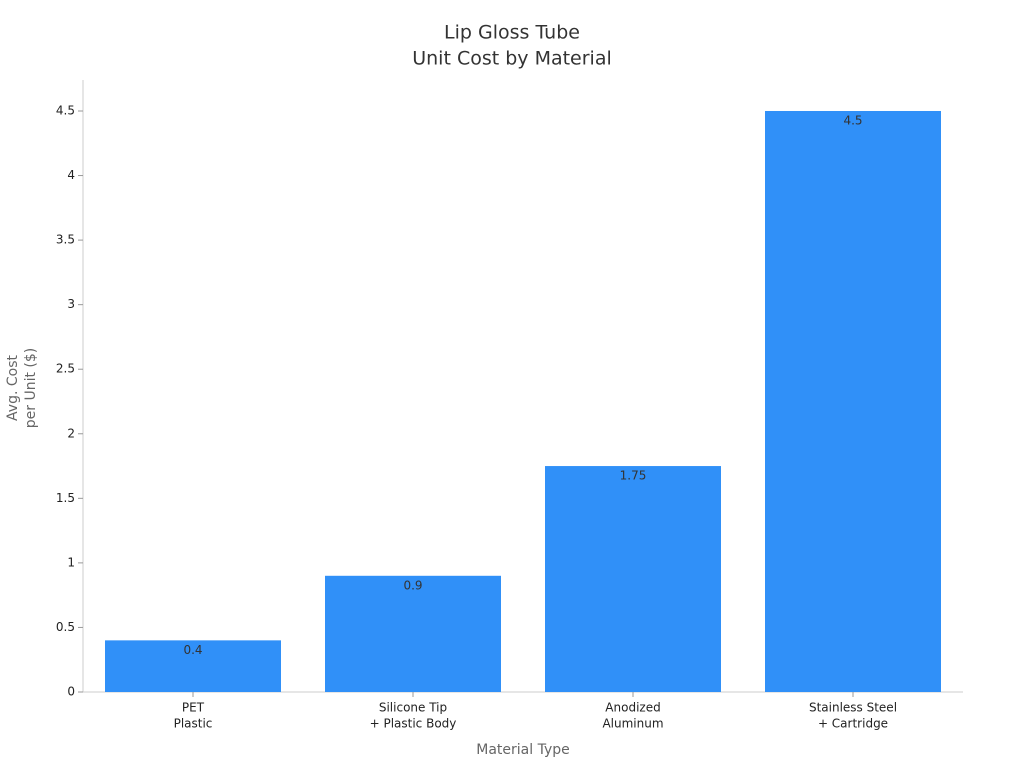  What do you see at coordinates (71, 562) in the screenshot?
I see `y-tick-label: 1` at bounding box center [71, 562].